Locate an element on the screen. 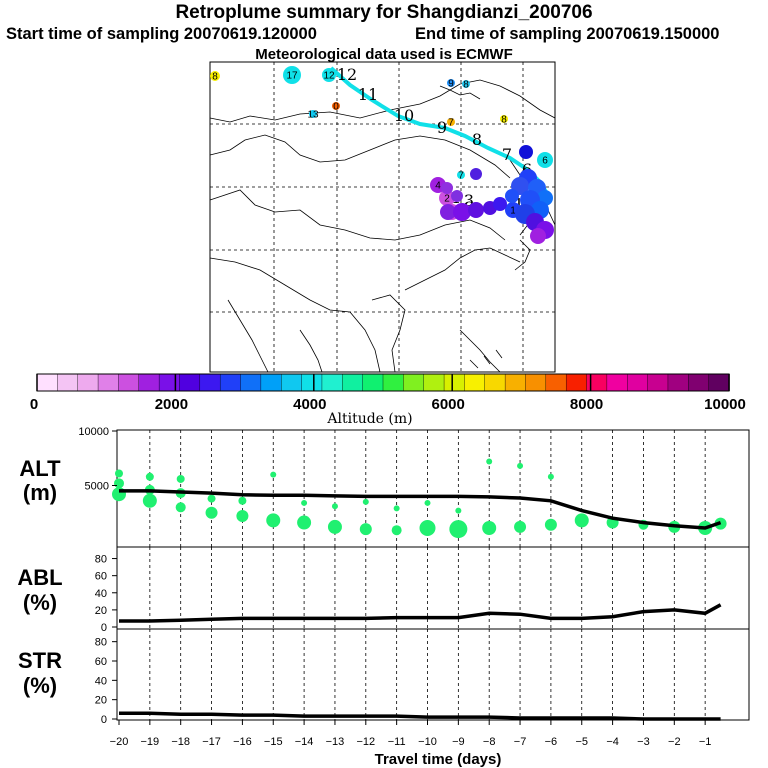 The height and width of the screenshot is (768, 768). colorbar: 0 2000 4000 6000 8000 10000 Altitude (m) is located at coordinates (388, 400).